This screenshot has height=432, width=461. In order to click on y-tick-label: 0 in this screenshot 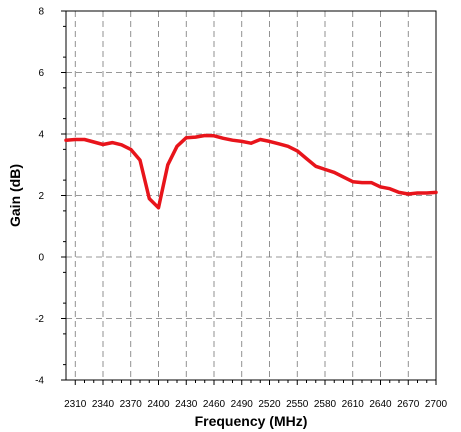, I will do `click(41, 258)`.